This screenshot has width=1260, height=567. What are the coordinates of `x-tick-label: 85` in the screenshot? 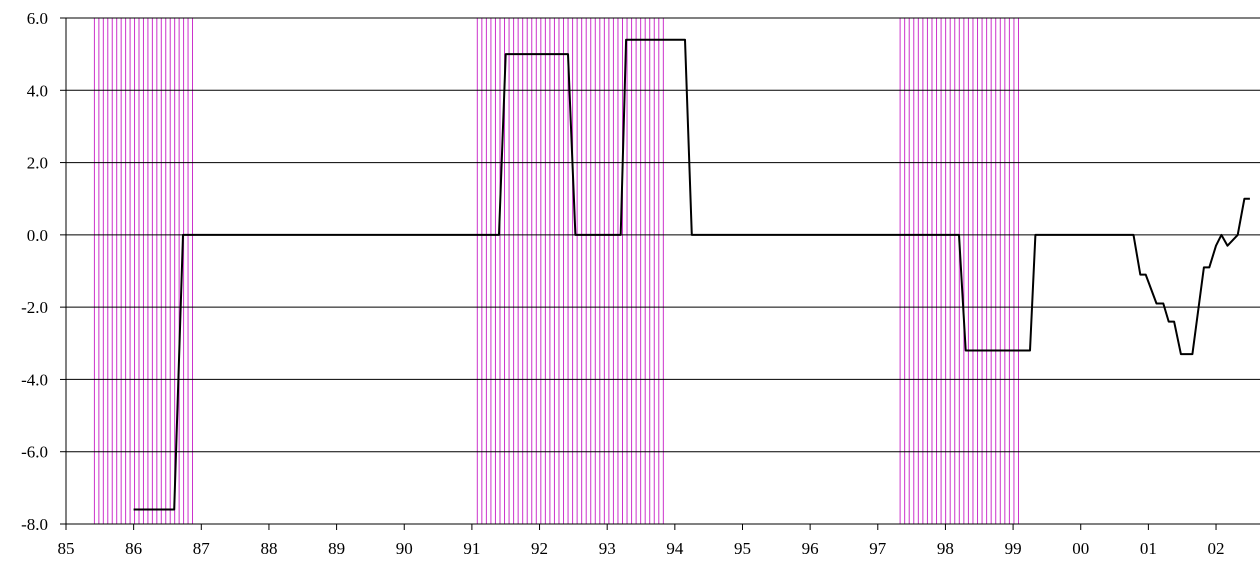 It's located at (66, 548).